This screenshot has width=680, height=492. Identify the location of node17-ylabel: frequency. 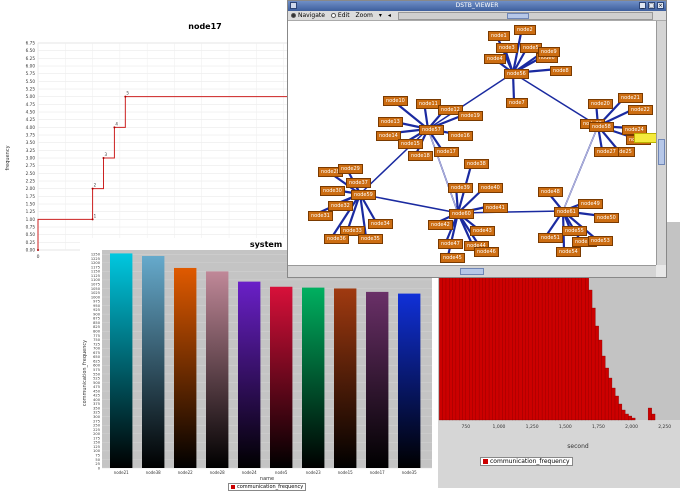
(8, 157).